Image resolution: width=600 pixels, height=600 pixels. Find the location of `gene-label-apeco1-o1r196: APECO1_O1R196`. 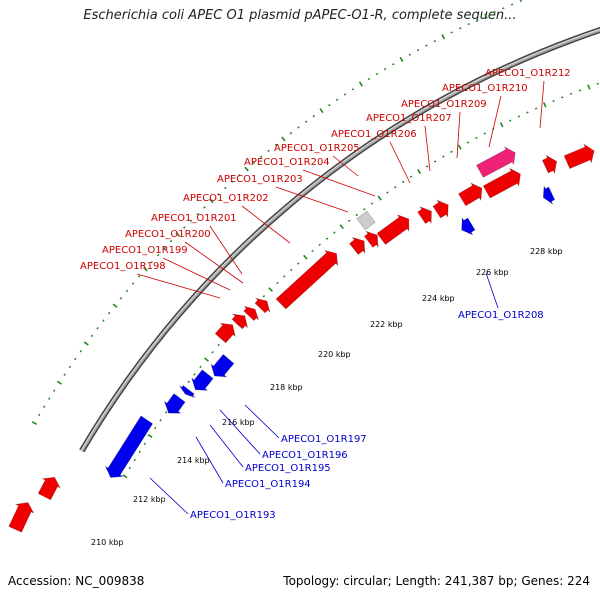

gene-label-apeco1-o1r196: APECO1_O1R196 is located at coordinates (305, 455).